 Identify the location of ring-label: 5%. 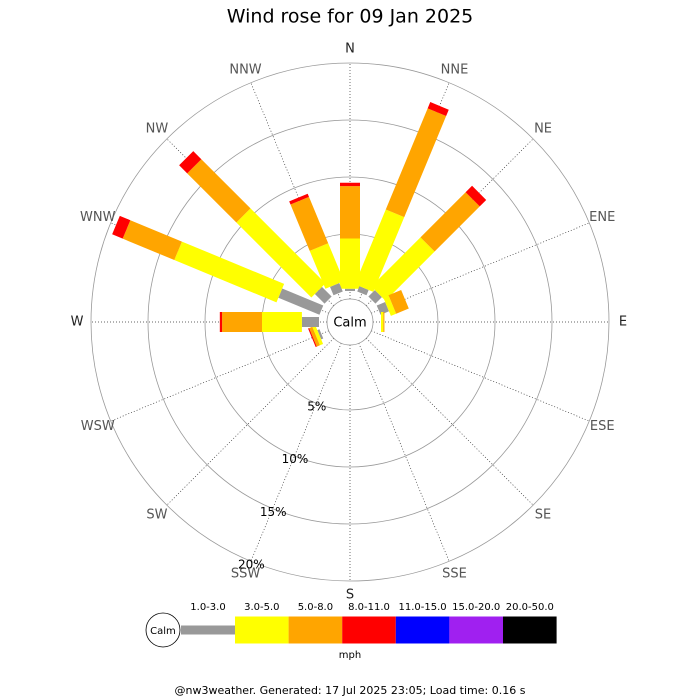
(316, 406).